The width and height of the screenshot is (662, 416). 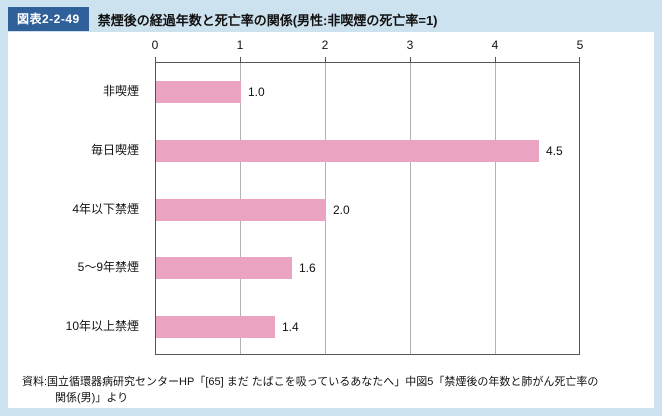 I want to click on figure-number-badge: 図表2-2-49, so click(x=48, y=19).